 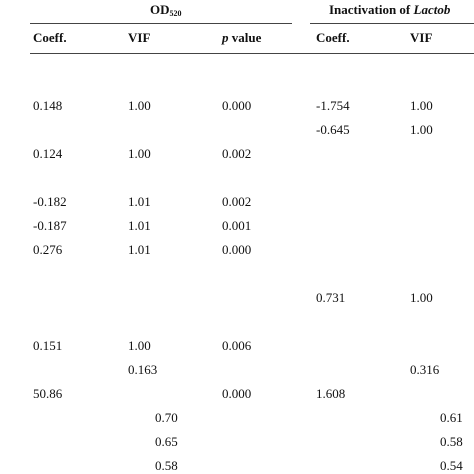 What do you see at coordinates (451, 417) in the screenshot?
I see `summary-cell: 0.61` at bounding box center [451, 417].